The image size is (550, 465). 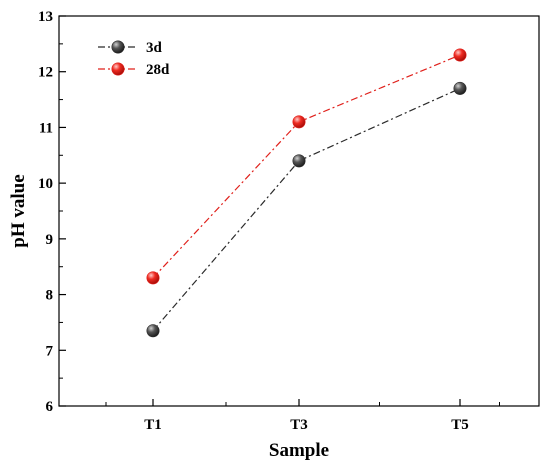 I want to click on y-tick-label: 12, so click(x=45, y=73).